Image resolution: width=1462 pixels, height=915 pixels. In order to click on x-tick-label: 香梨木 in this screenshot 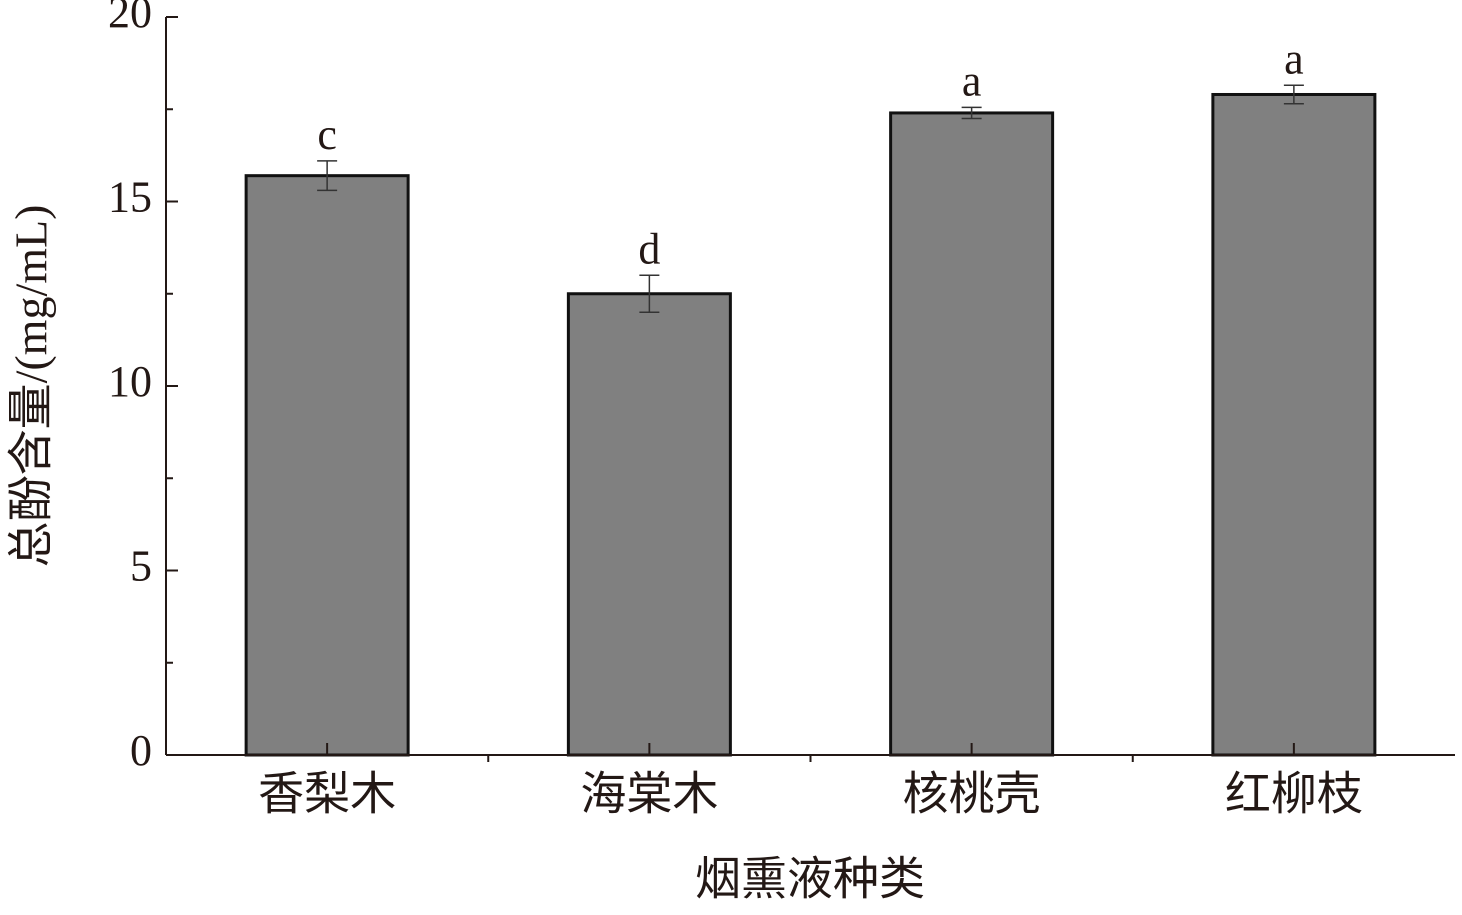, I will do `click(327, 794)`.